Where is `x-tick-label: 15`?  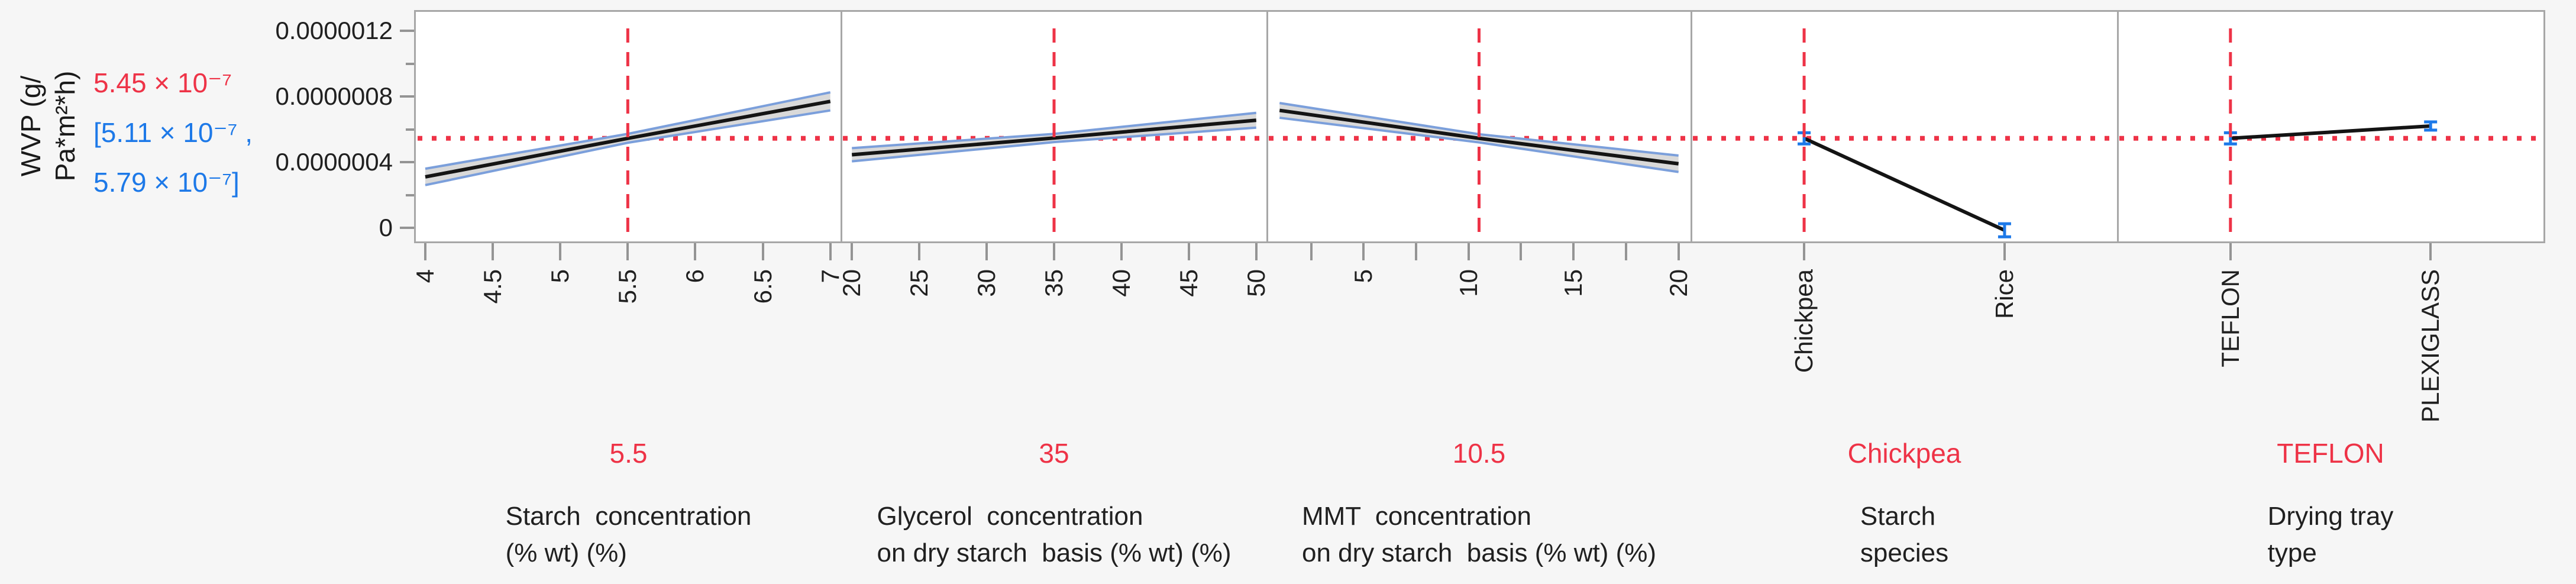
x-tick-label: 15 is located at coordinates (1573, 283).